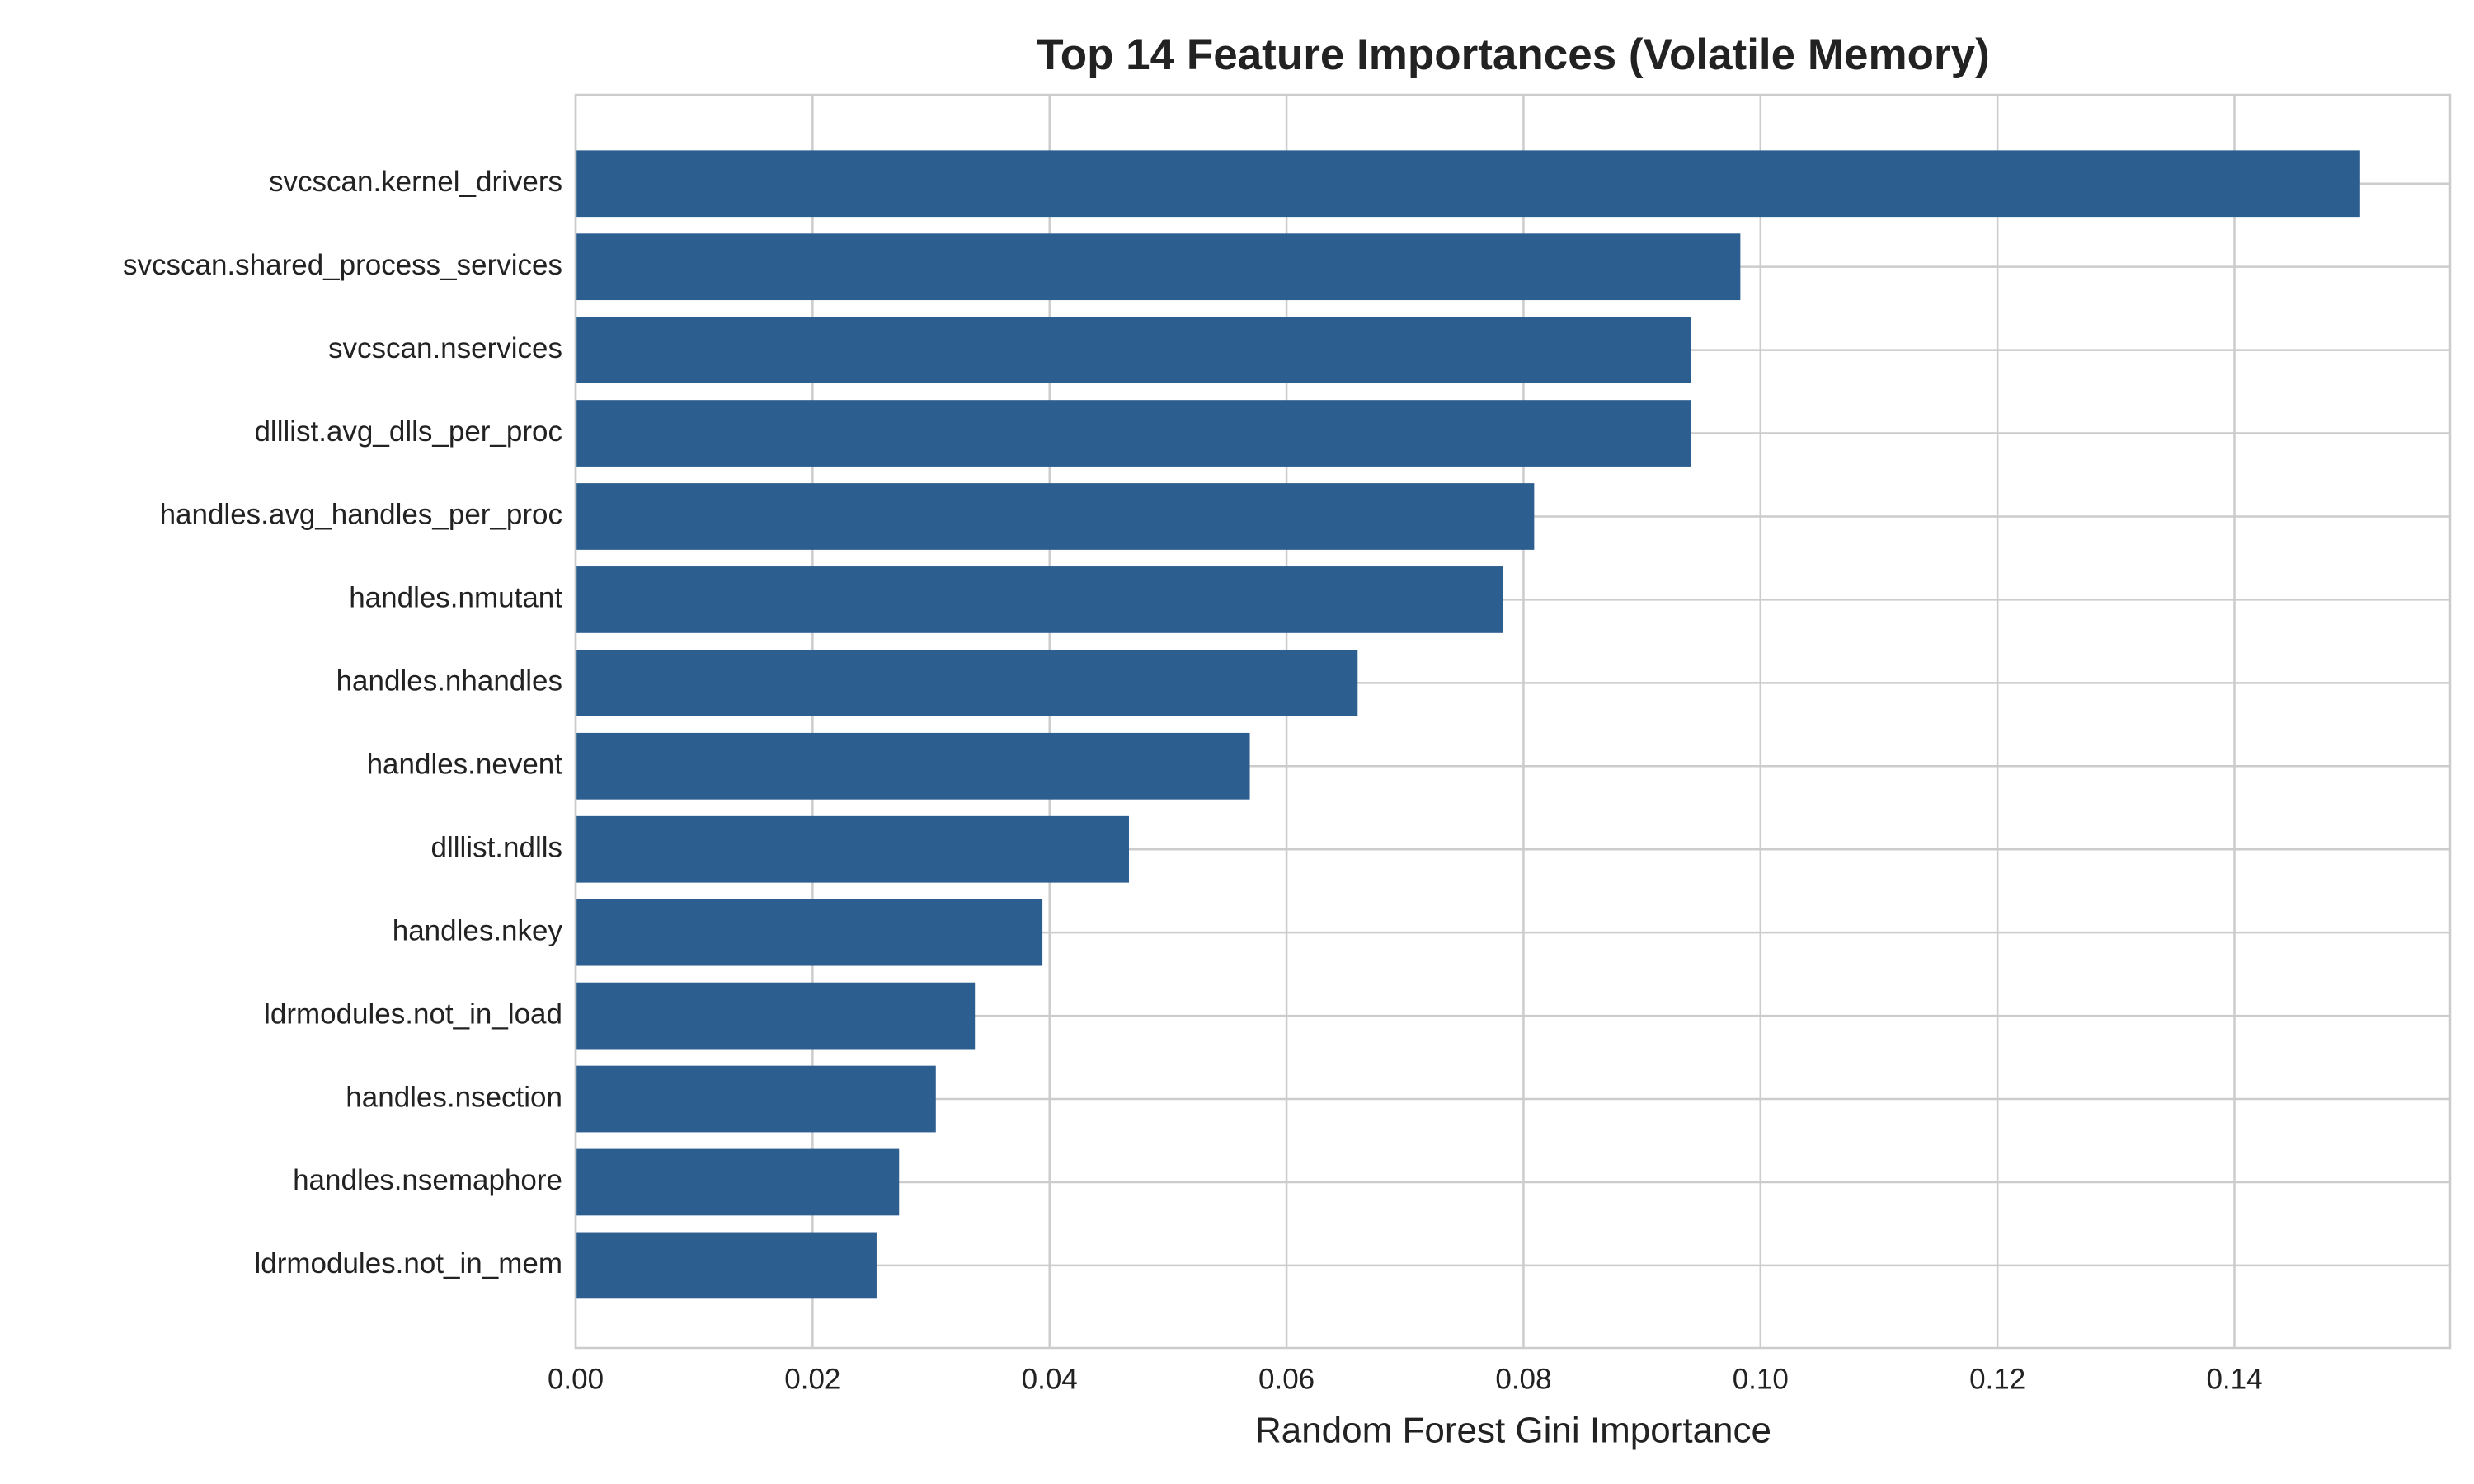  Describe the element at coordinates (415, 182) in the screenshot. I see `y-tick-label: svcscan.kernel_drivers` at that location.